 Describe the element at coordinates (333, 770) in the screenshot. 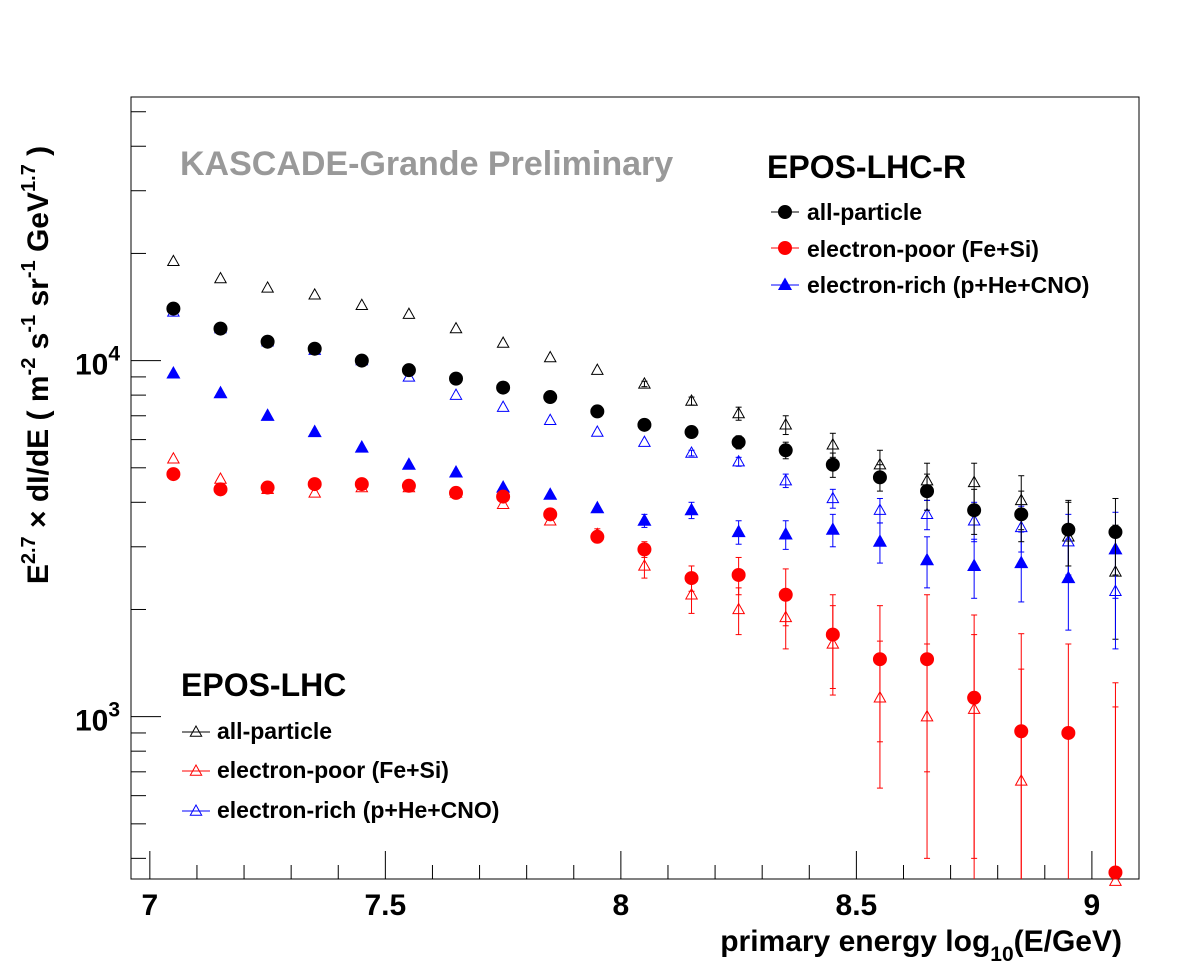

I see `legend-label: electron-poor (Fe+Si)` at that location.